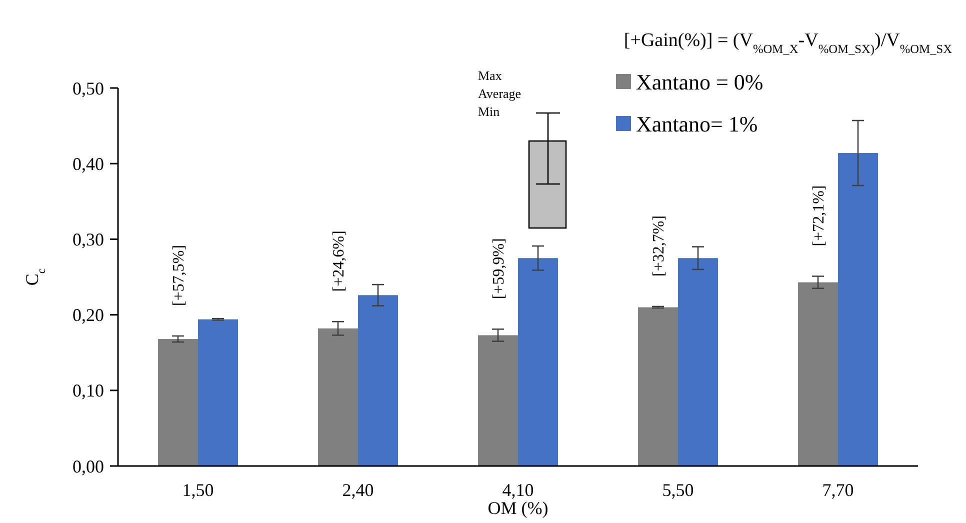 This screenshot has width=966, height=523. Describe the element at coordinates (88, 88) in the screenshot. I see `y-tick-label: 0,50` at that location.